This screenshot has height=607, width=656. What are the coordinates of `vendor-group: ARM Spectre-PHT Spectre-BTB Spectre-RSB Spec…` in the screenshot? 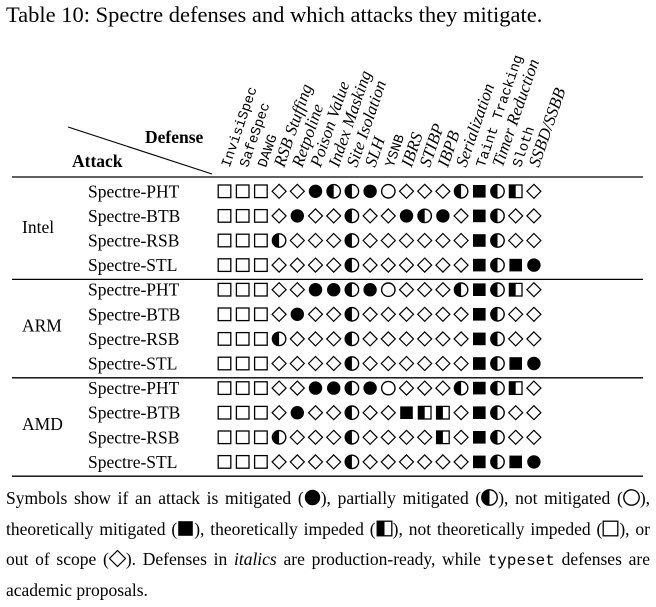 It's located at (282, 327).